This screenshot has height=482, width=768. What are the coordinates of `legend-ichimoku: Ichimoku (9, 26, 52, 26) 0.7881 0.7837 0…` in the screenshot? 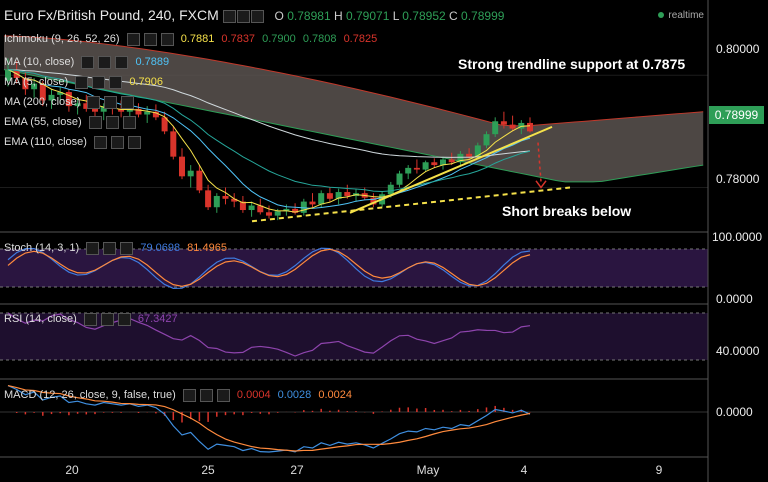 It's located at (191, 39).